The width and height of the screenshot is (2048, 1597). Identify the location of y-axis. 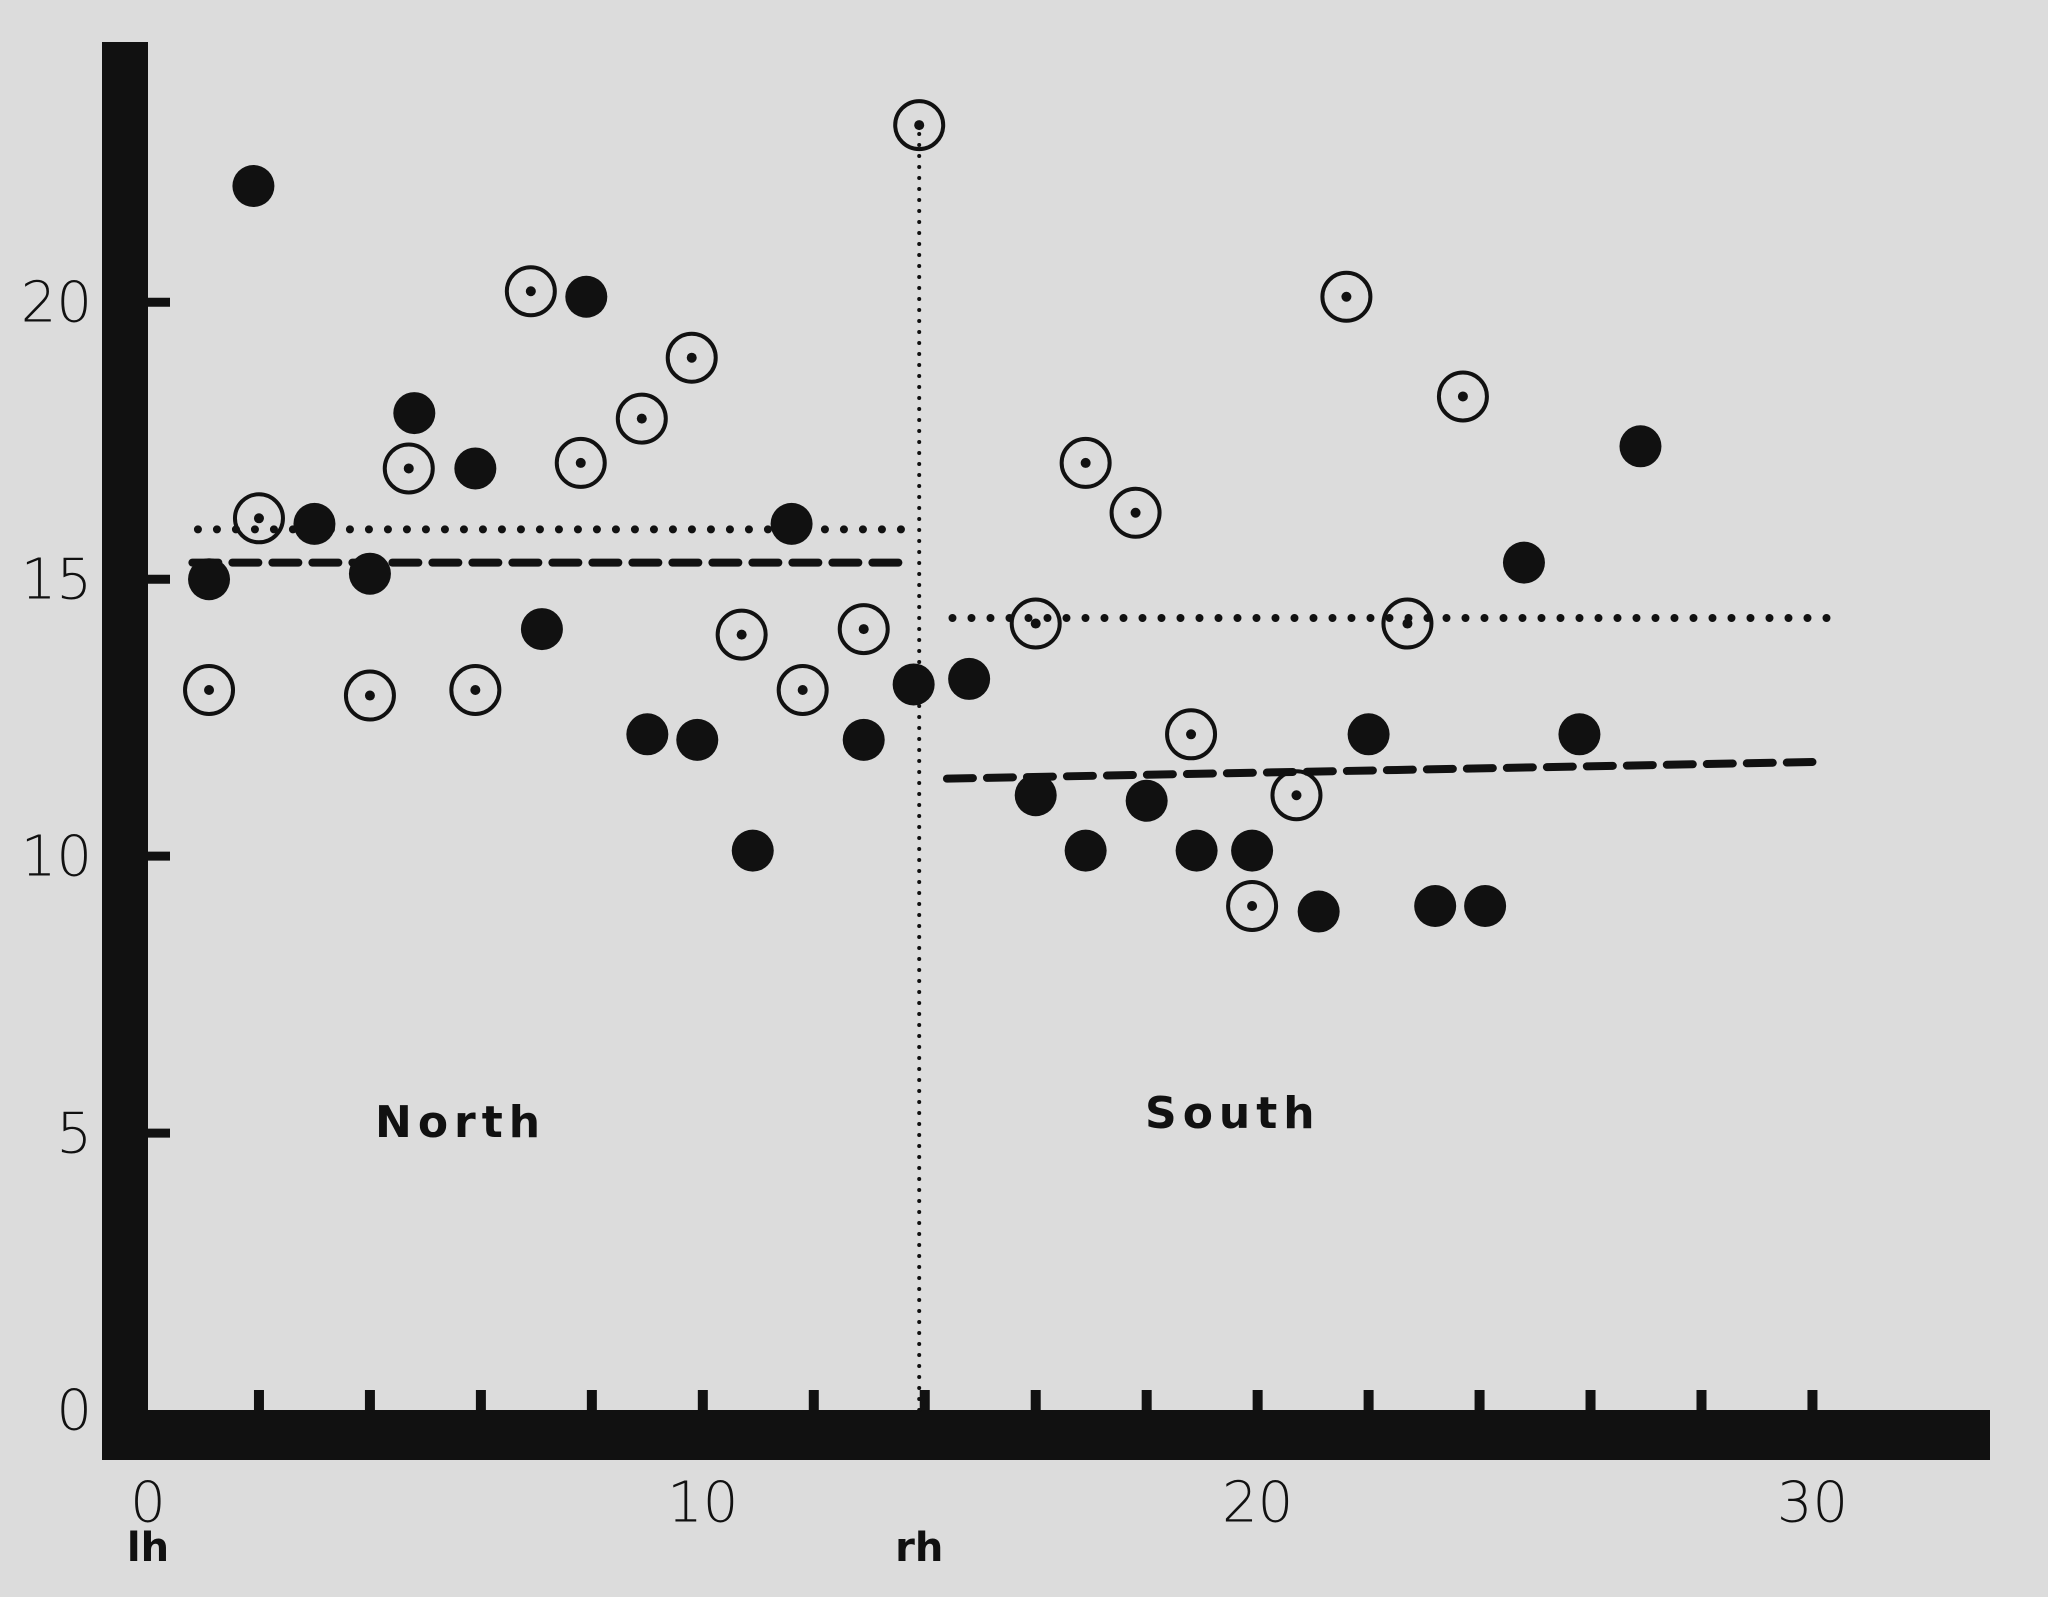
(125, 751).